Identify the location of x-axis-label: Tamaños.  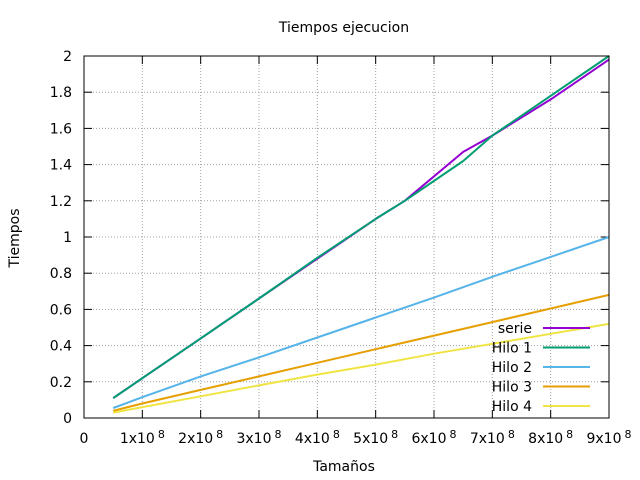
(343, 467).